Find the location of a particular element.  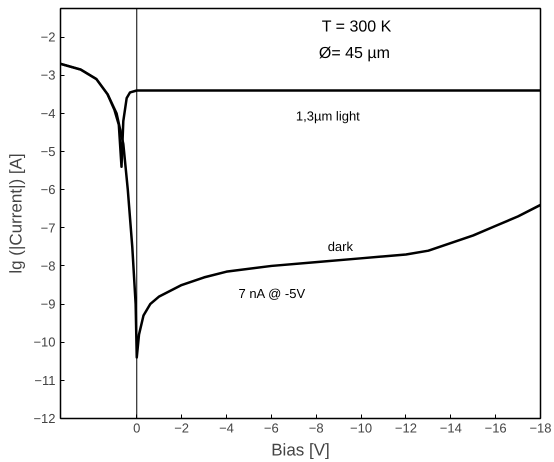

y-tick-label: −10 is located at coordinates (44, 342).